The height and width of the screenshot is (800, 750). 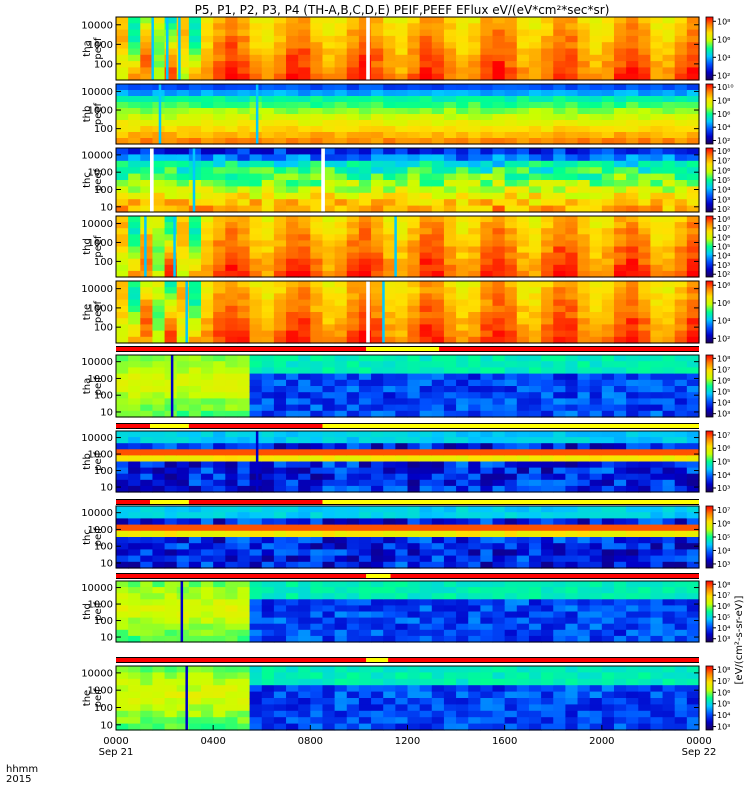 I want to click on colorbar-tick-label: 10³, so click(x=723, y=265).